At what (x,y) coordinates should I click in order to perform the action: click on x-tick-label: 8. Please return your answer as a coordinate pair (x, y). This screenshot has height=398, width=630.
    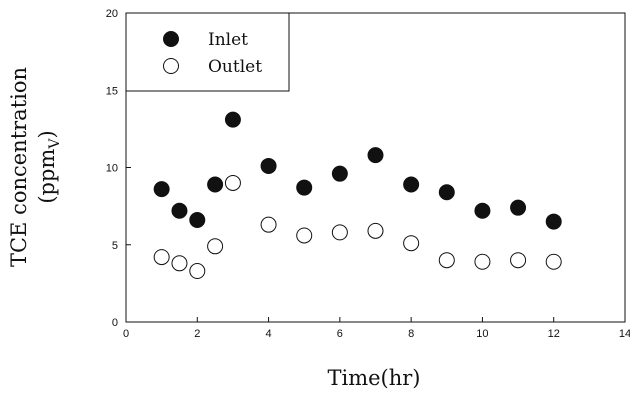
    Looking at the image, I should click on (411, 334).